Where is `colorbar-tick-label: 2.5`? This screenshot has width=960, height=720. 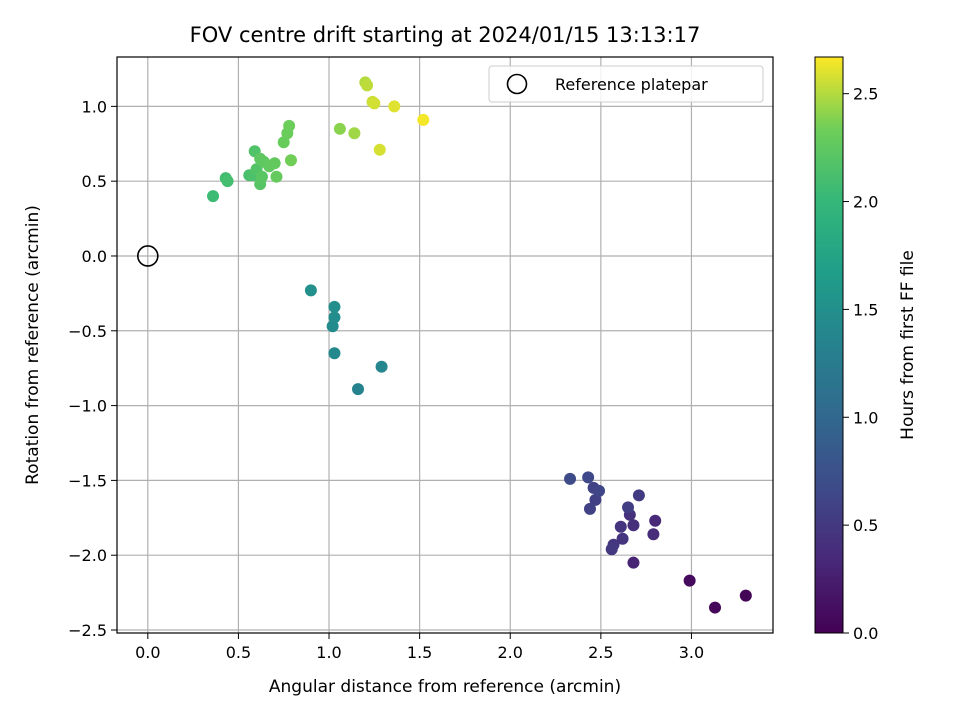 colorbar-tick-label: 2.5 is located at coordinates (865, 94).